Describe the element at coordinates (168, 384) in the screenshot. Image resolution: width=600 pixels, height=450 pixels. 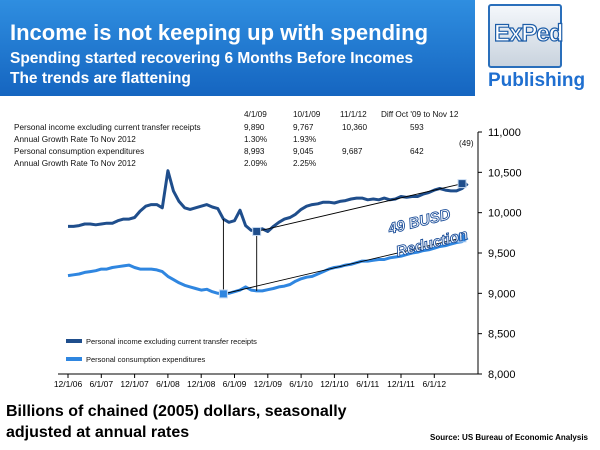
I see `x-tick-label: 6/1/08` at that location.